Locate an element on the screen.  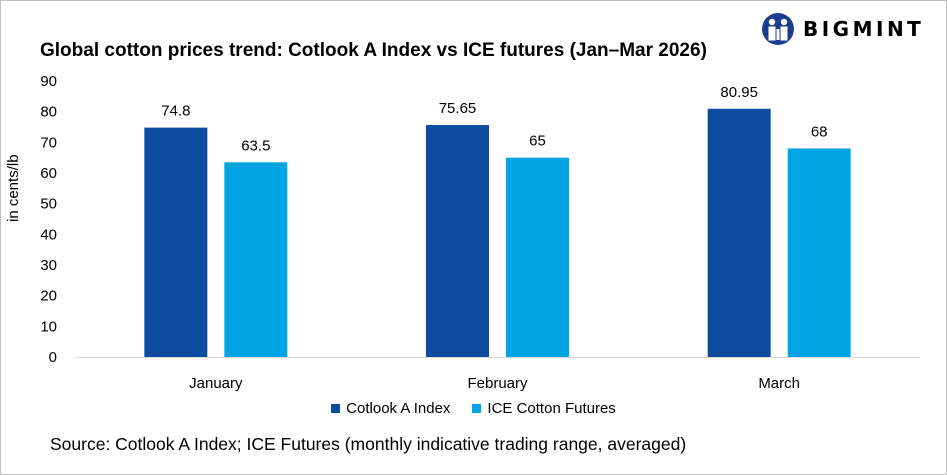
bigmint-logo-text: BIGMINT is located at coordinates (864, 29).